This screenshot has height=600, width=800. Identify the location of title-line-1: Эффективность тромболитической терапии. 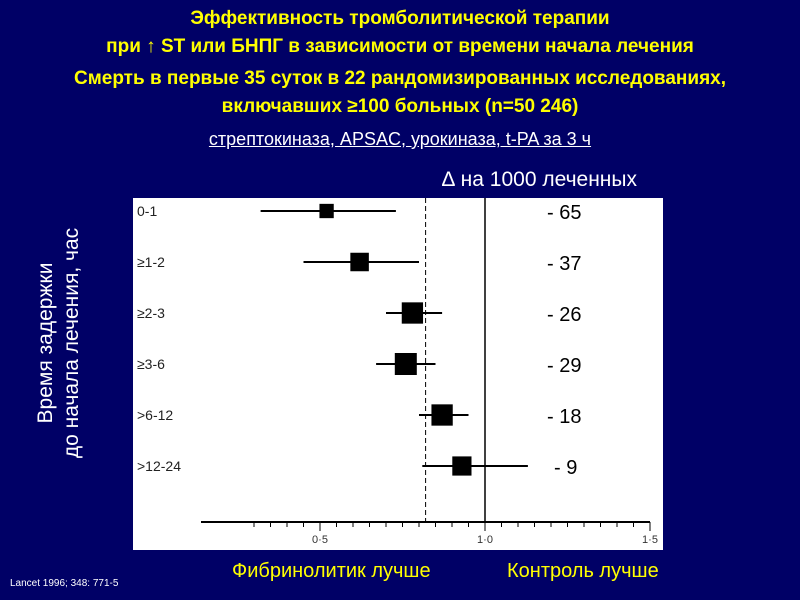
(400, 18).